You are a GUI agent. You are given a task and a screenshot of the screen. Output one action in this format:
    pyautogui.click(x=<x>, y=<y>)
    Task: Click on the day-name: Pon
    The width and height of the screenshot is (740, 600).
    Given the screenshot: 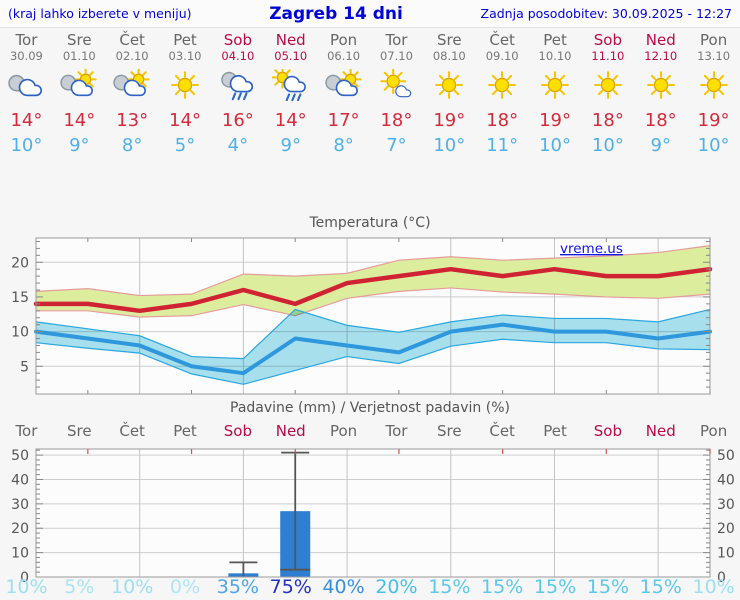 What is the action you would take?
    pyautogui.click(x=343, y=40)
    